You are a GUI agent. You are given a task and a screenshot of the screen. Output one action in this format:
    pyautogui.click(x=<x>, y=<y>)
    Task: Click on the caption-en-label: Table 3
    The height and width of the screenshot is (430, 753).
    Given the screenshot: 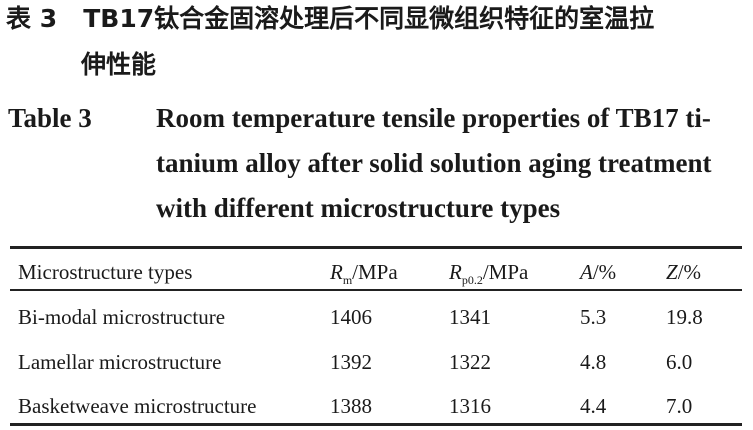 What is the action you would take?
    pyautogui.click(x=50, y=118)
    